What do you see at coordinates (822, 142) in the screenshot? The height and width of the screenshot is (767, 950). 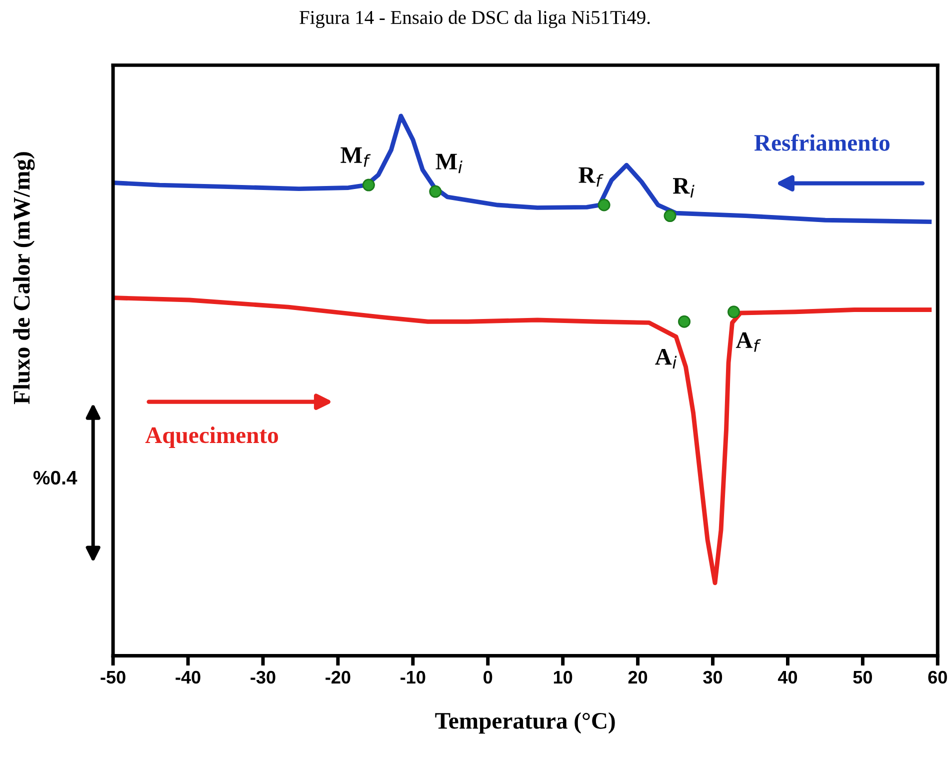 I see `text: Resfriamento` at bounding box center [822, 142].